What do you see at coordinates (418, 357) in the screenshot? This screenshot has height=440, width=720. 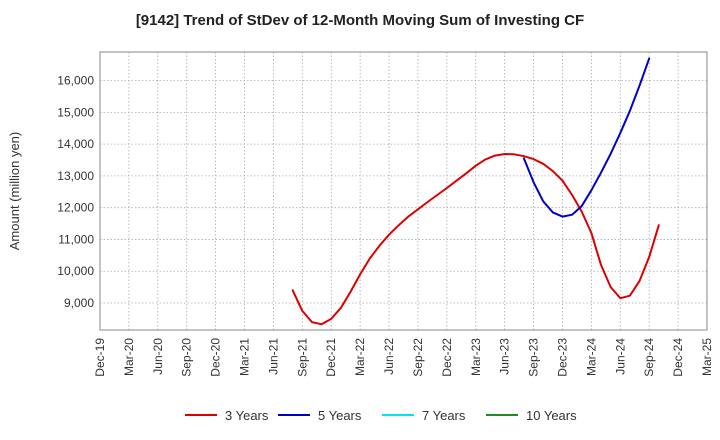 I see `x-tick-label: Sep-22` at bounding box center [418, 357].